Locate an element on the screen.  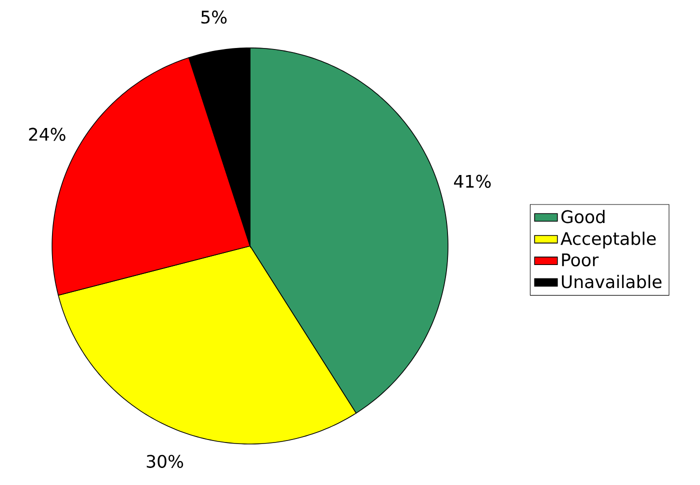
legend-label: Acceptable is located at coordinates (608, 240).